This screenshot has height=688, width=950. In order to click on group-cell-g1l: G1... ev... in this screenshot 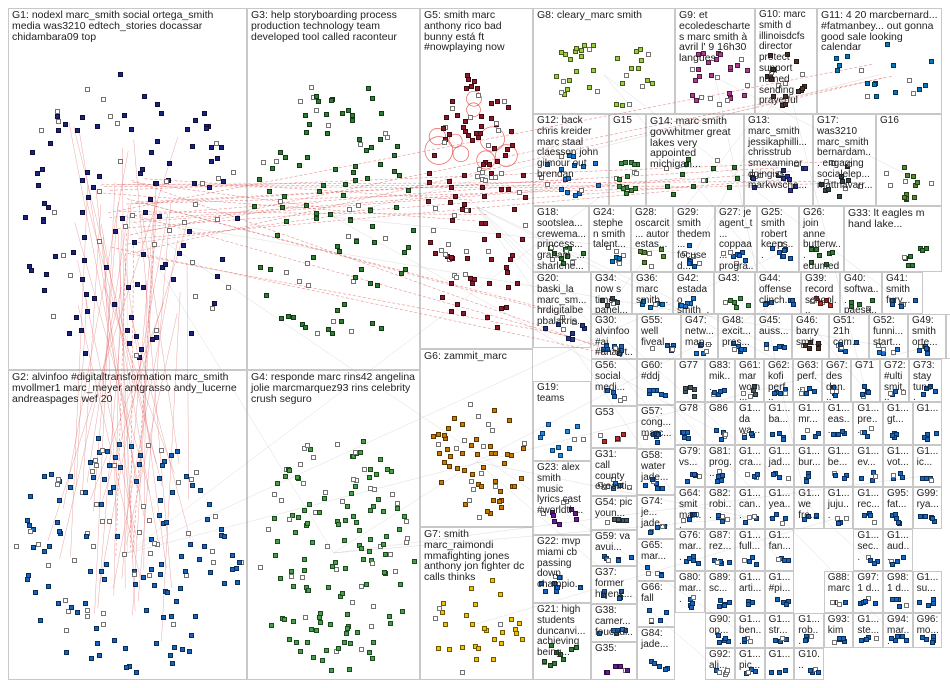, I will do `click(868, 466)`.